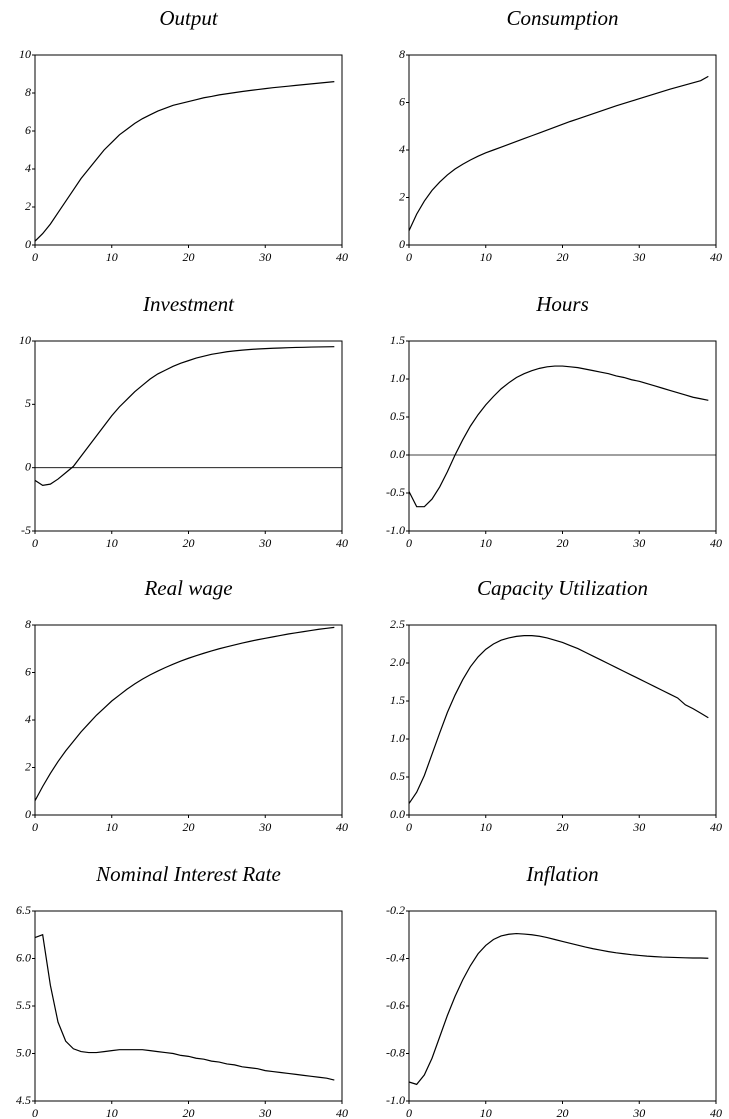  I want to click on panel-title: Investment, so click(188, 304).